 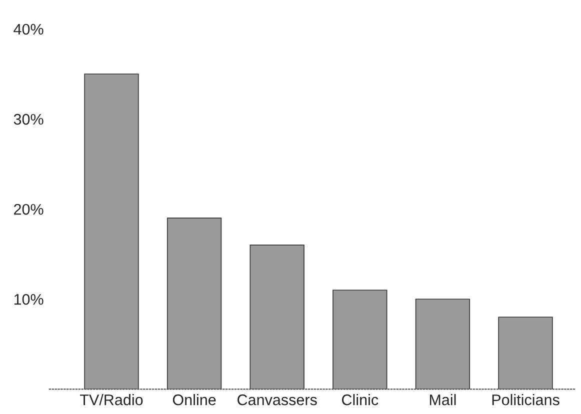 What do you see at coordinates (29, 119) in the screenshot?
I see `y-tick-label: 30%` at bounding box center [29, 119].